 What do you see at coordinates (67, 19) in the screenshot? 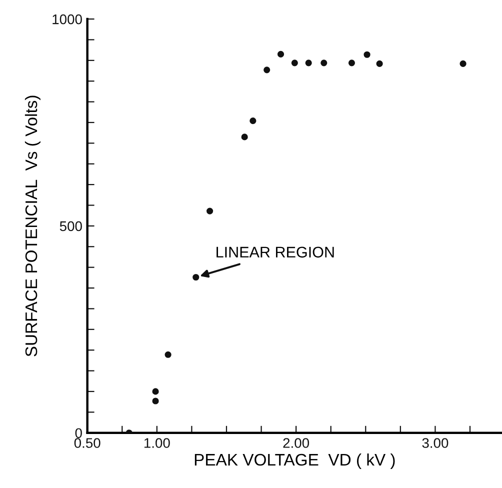
I see `y-tick-label: 1000` at bounding box center [67, 19].